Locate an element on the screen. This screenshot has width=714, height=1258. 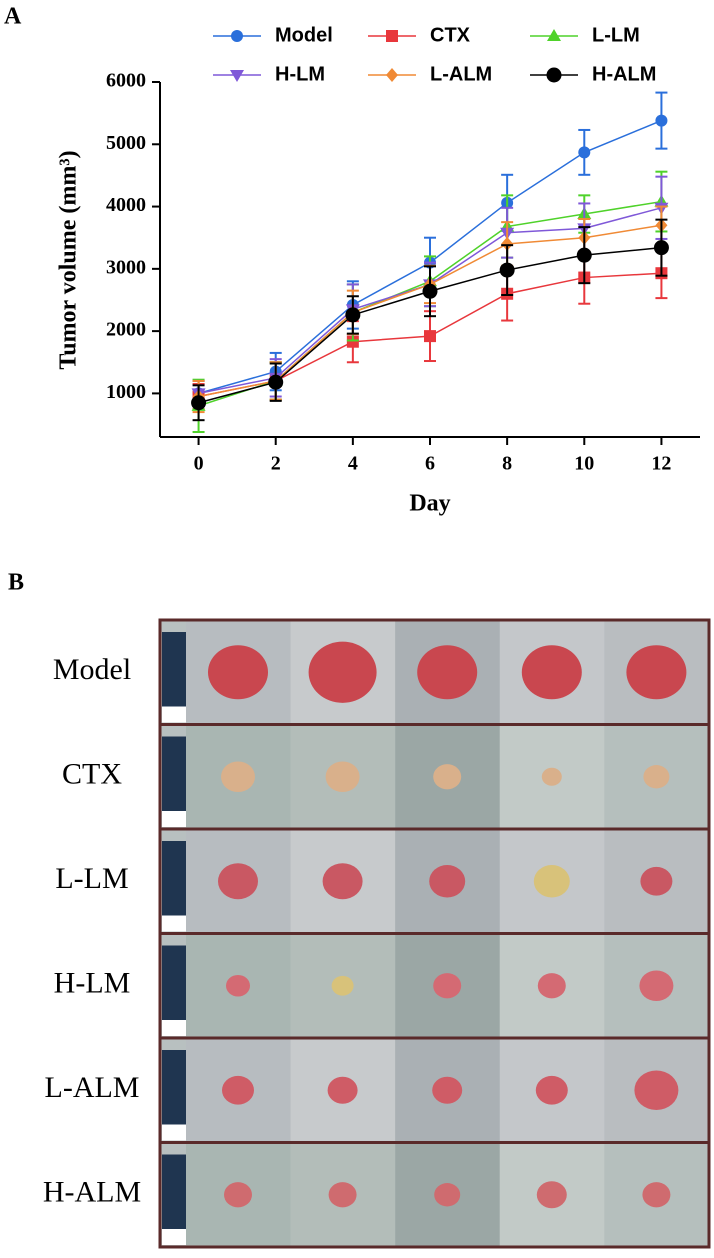
row-label: L-ALM is located at coordinates (92, 1087).